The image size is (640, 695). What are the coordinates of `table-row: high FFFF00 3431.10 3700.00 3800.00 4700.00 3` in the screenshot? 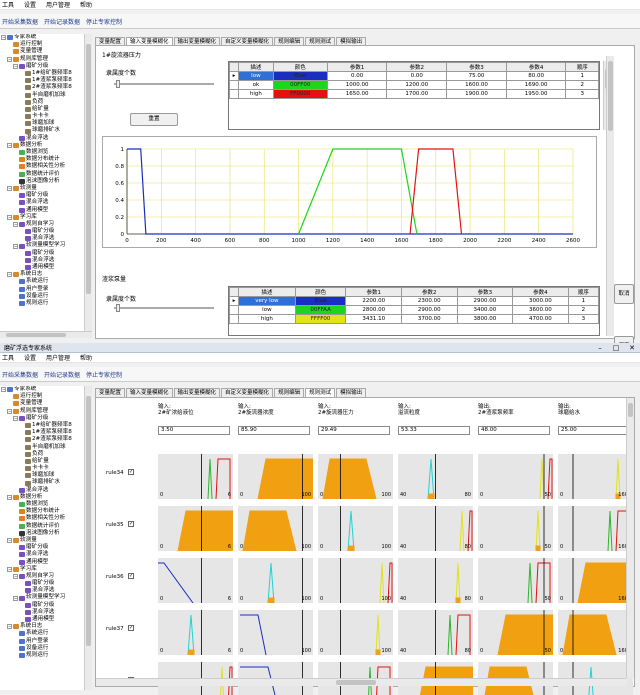 It's located at (414, 319).